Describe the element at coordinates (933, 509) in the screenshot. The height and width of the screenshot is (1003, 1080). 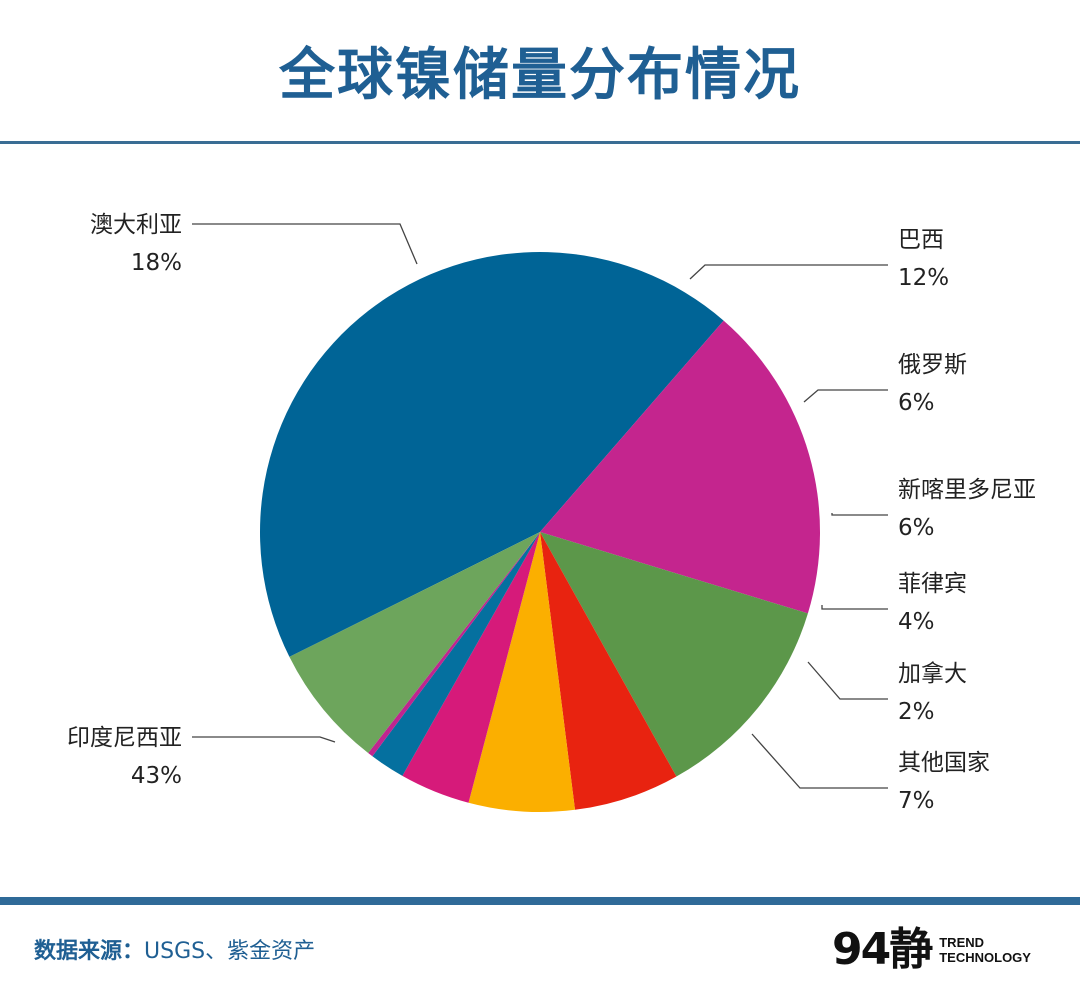
I see `slice-label-4: 新喀里多尼亚 6%` at that location.